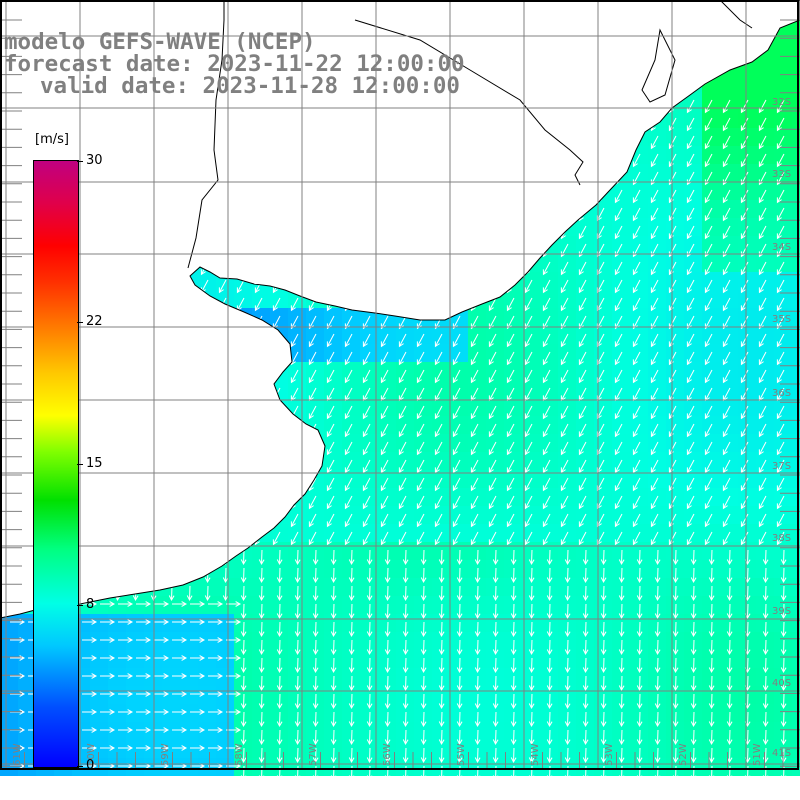 Image resolution: width=800 pixels, height=800 pixels. What do you see at coordinates (781, 247) in the screenshot?
I see `latitude-label: 34S` at bounding box center [781, 247].